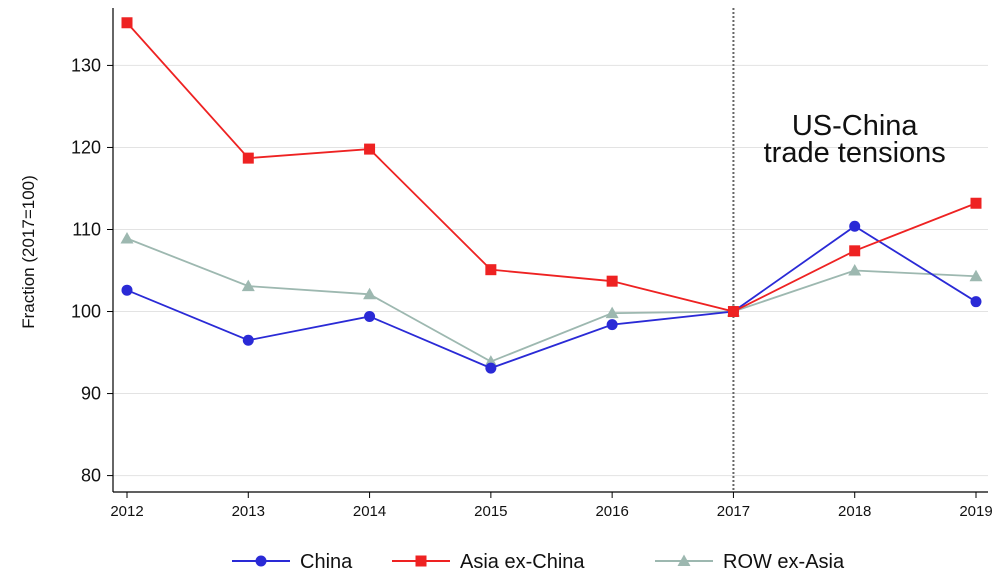 Image resolution: width=997 pixels, height=577 pixels. What do you see at coordinates (855, 226) in the screenshot?
I see `point-china-2018` at bounding box center [855, 226].